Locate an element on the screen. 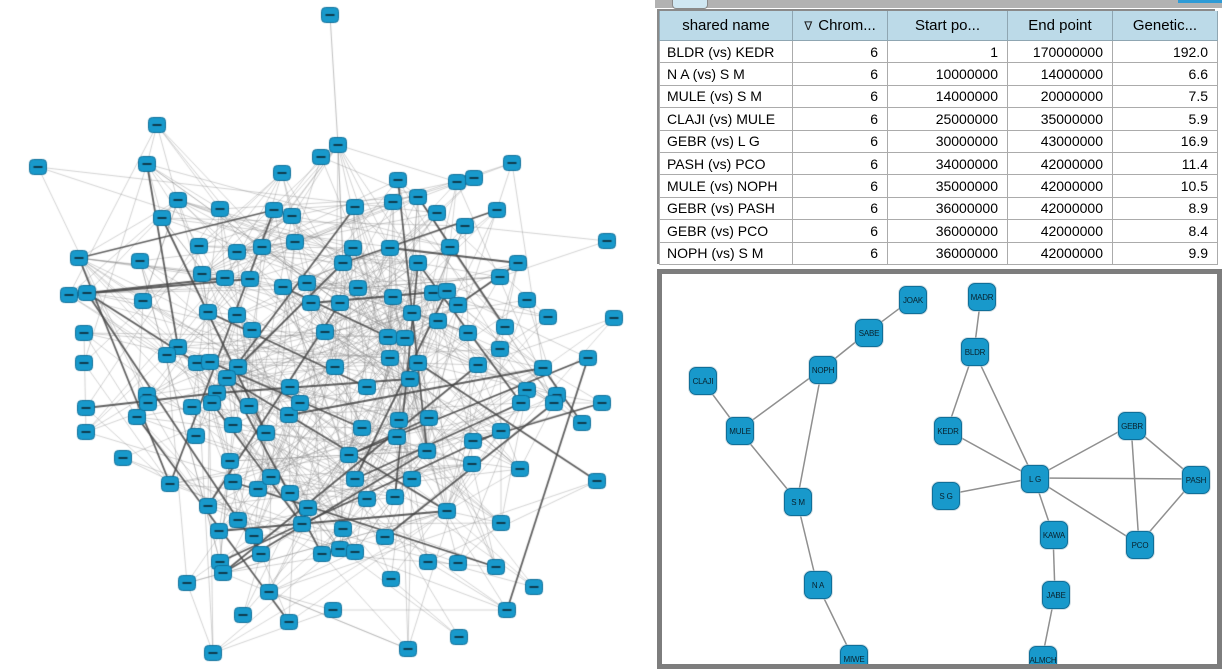 The width and height of the screenshot is (1222, 669). overview-edge-l-g-pash is located at coordinates (1114, 478).